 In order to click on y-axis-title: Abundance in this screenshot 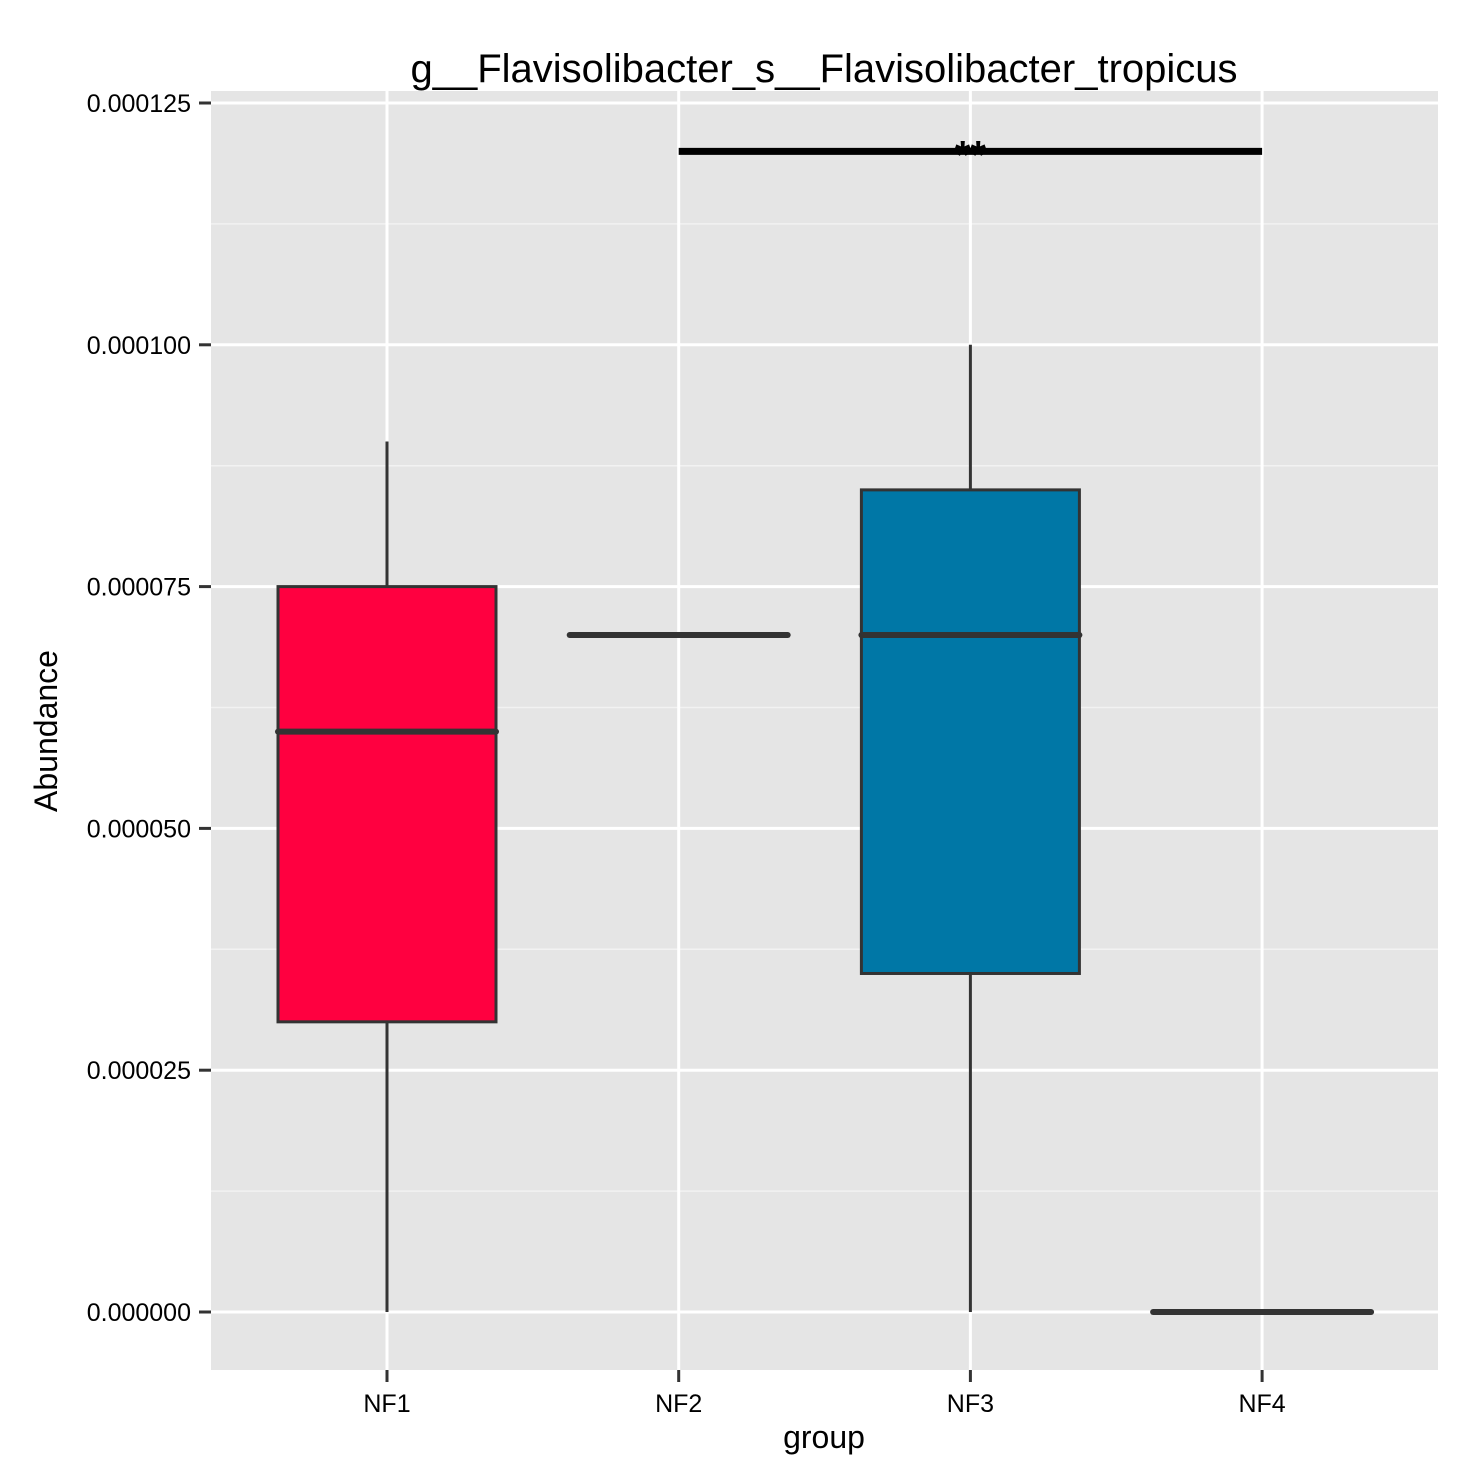, I will do `click(46, 731)`.